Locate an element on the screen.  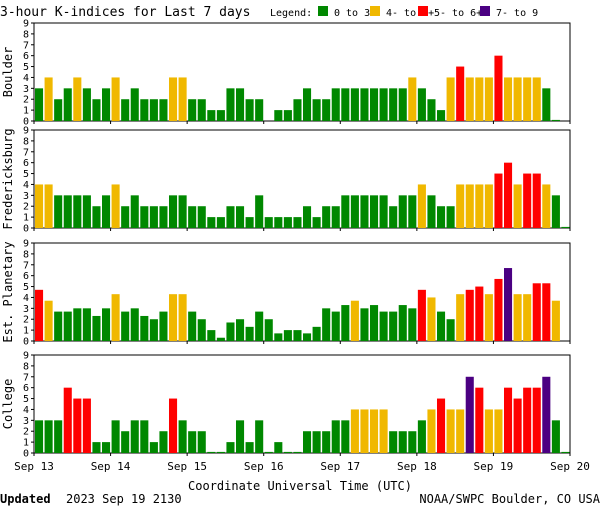
y-tick-label: 0 is located at coordinates (26, 454).